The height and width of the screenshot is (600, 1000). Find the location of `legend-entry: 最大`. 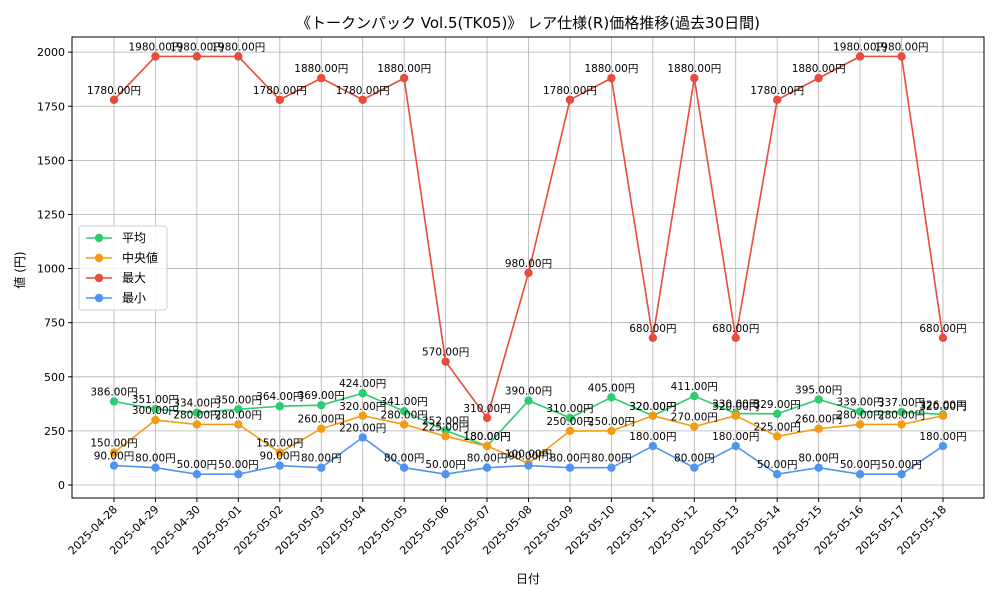

legend-entry: 最大 is located at coordinates (134, 278).